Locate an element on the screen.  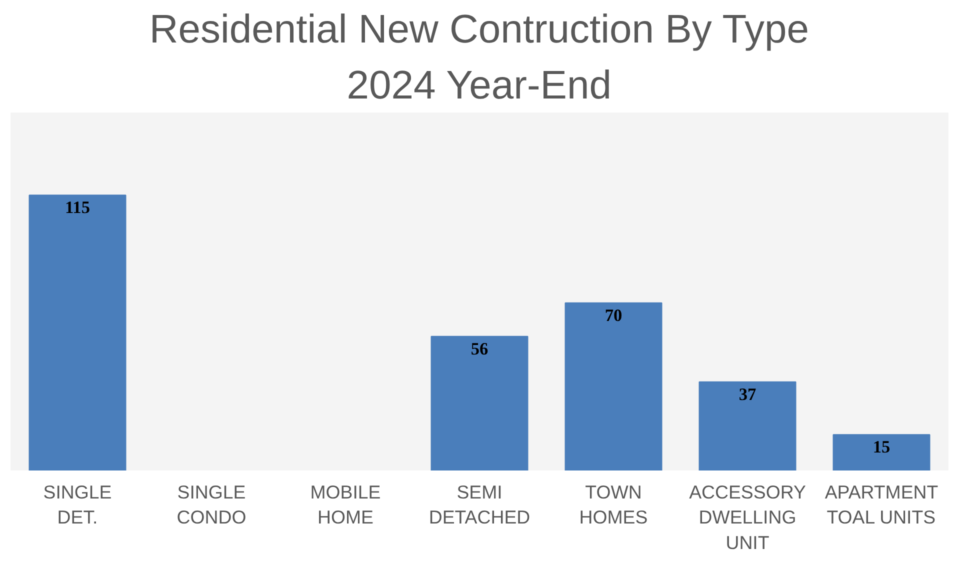
x-tick-label: SINGLE DET. is located at coordinates (77, 505).